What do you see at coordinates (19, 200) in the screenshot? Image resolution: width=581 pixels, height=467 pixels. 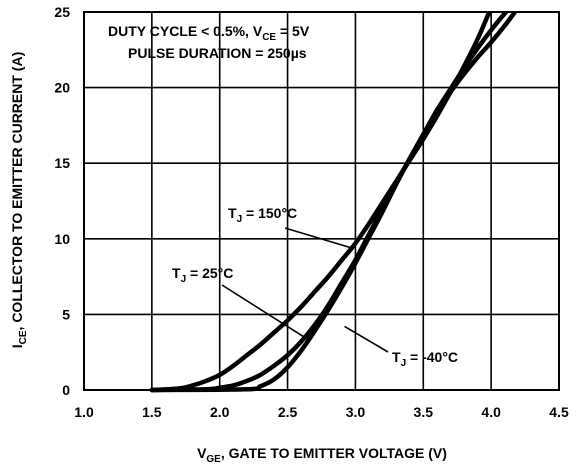 I see `y-axis-label: ICE, COLLECTOR TO EMITTER CURRENT (A)` at bounding box center [19, 200].